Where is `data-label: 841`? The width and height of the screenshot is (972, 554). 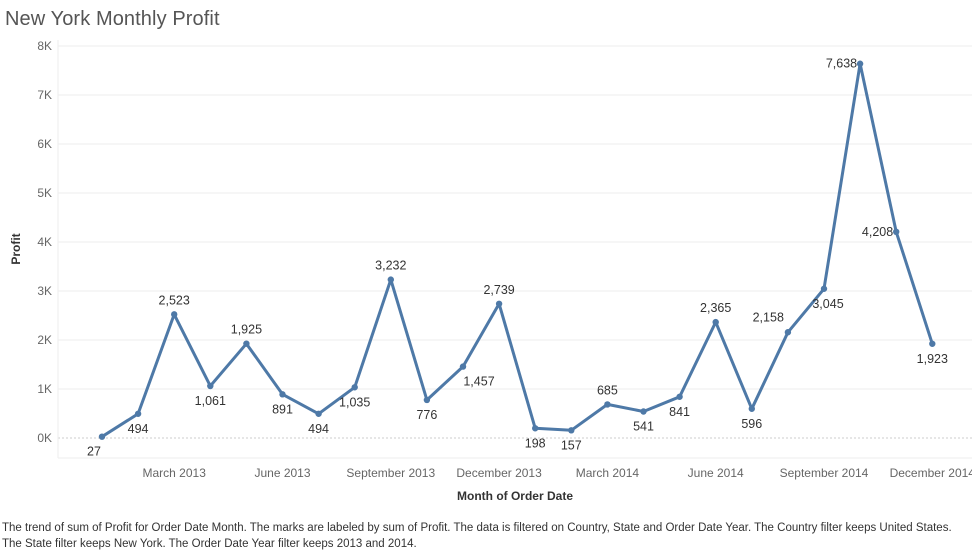
data-label: 841 is located at coordinates (679, 412).